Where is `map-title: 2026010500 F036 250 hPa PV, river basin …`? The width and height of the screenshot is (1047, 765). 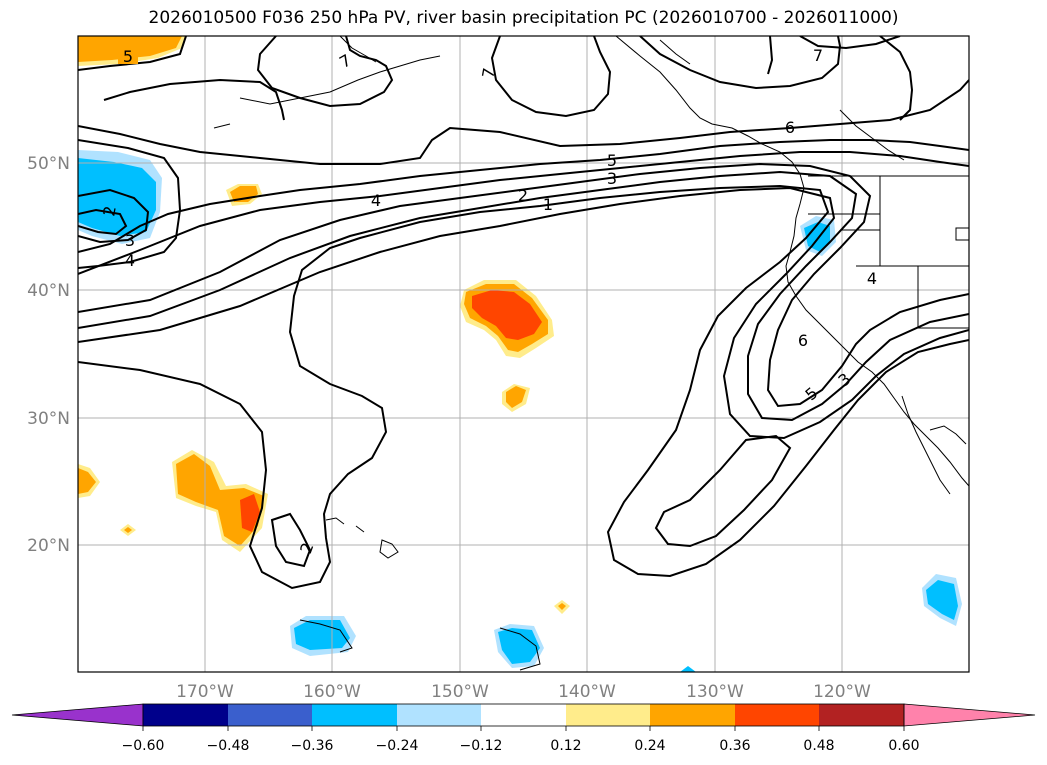
map-title: 2026010500 F036 250 hPa PV, river basin … is located at coordinates (523, 18).